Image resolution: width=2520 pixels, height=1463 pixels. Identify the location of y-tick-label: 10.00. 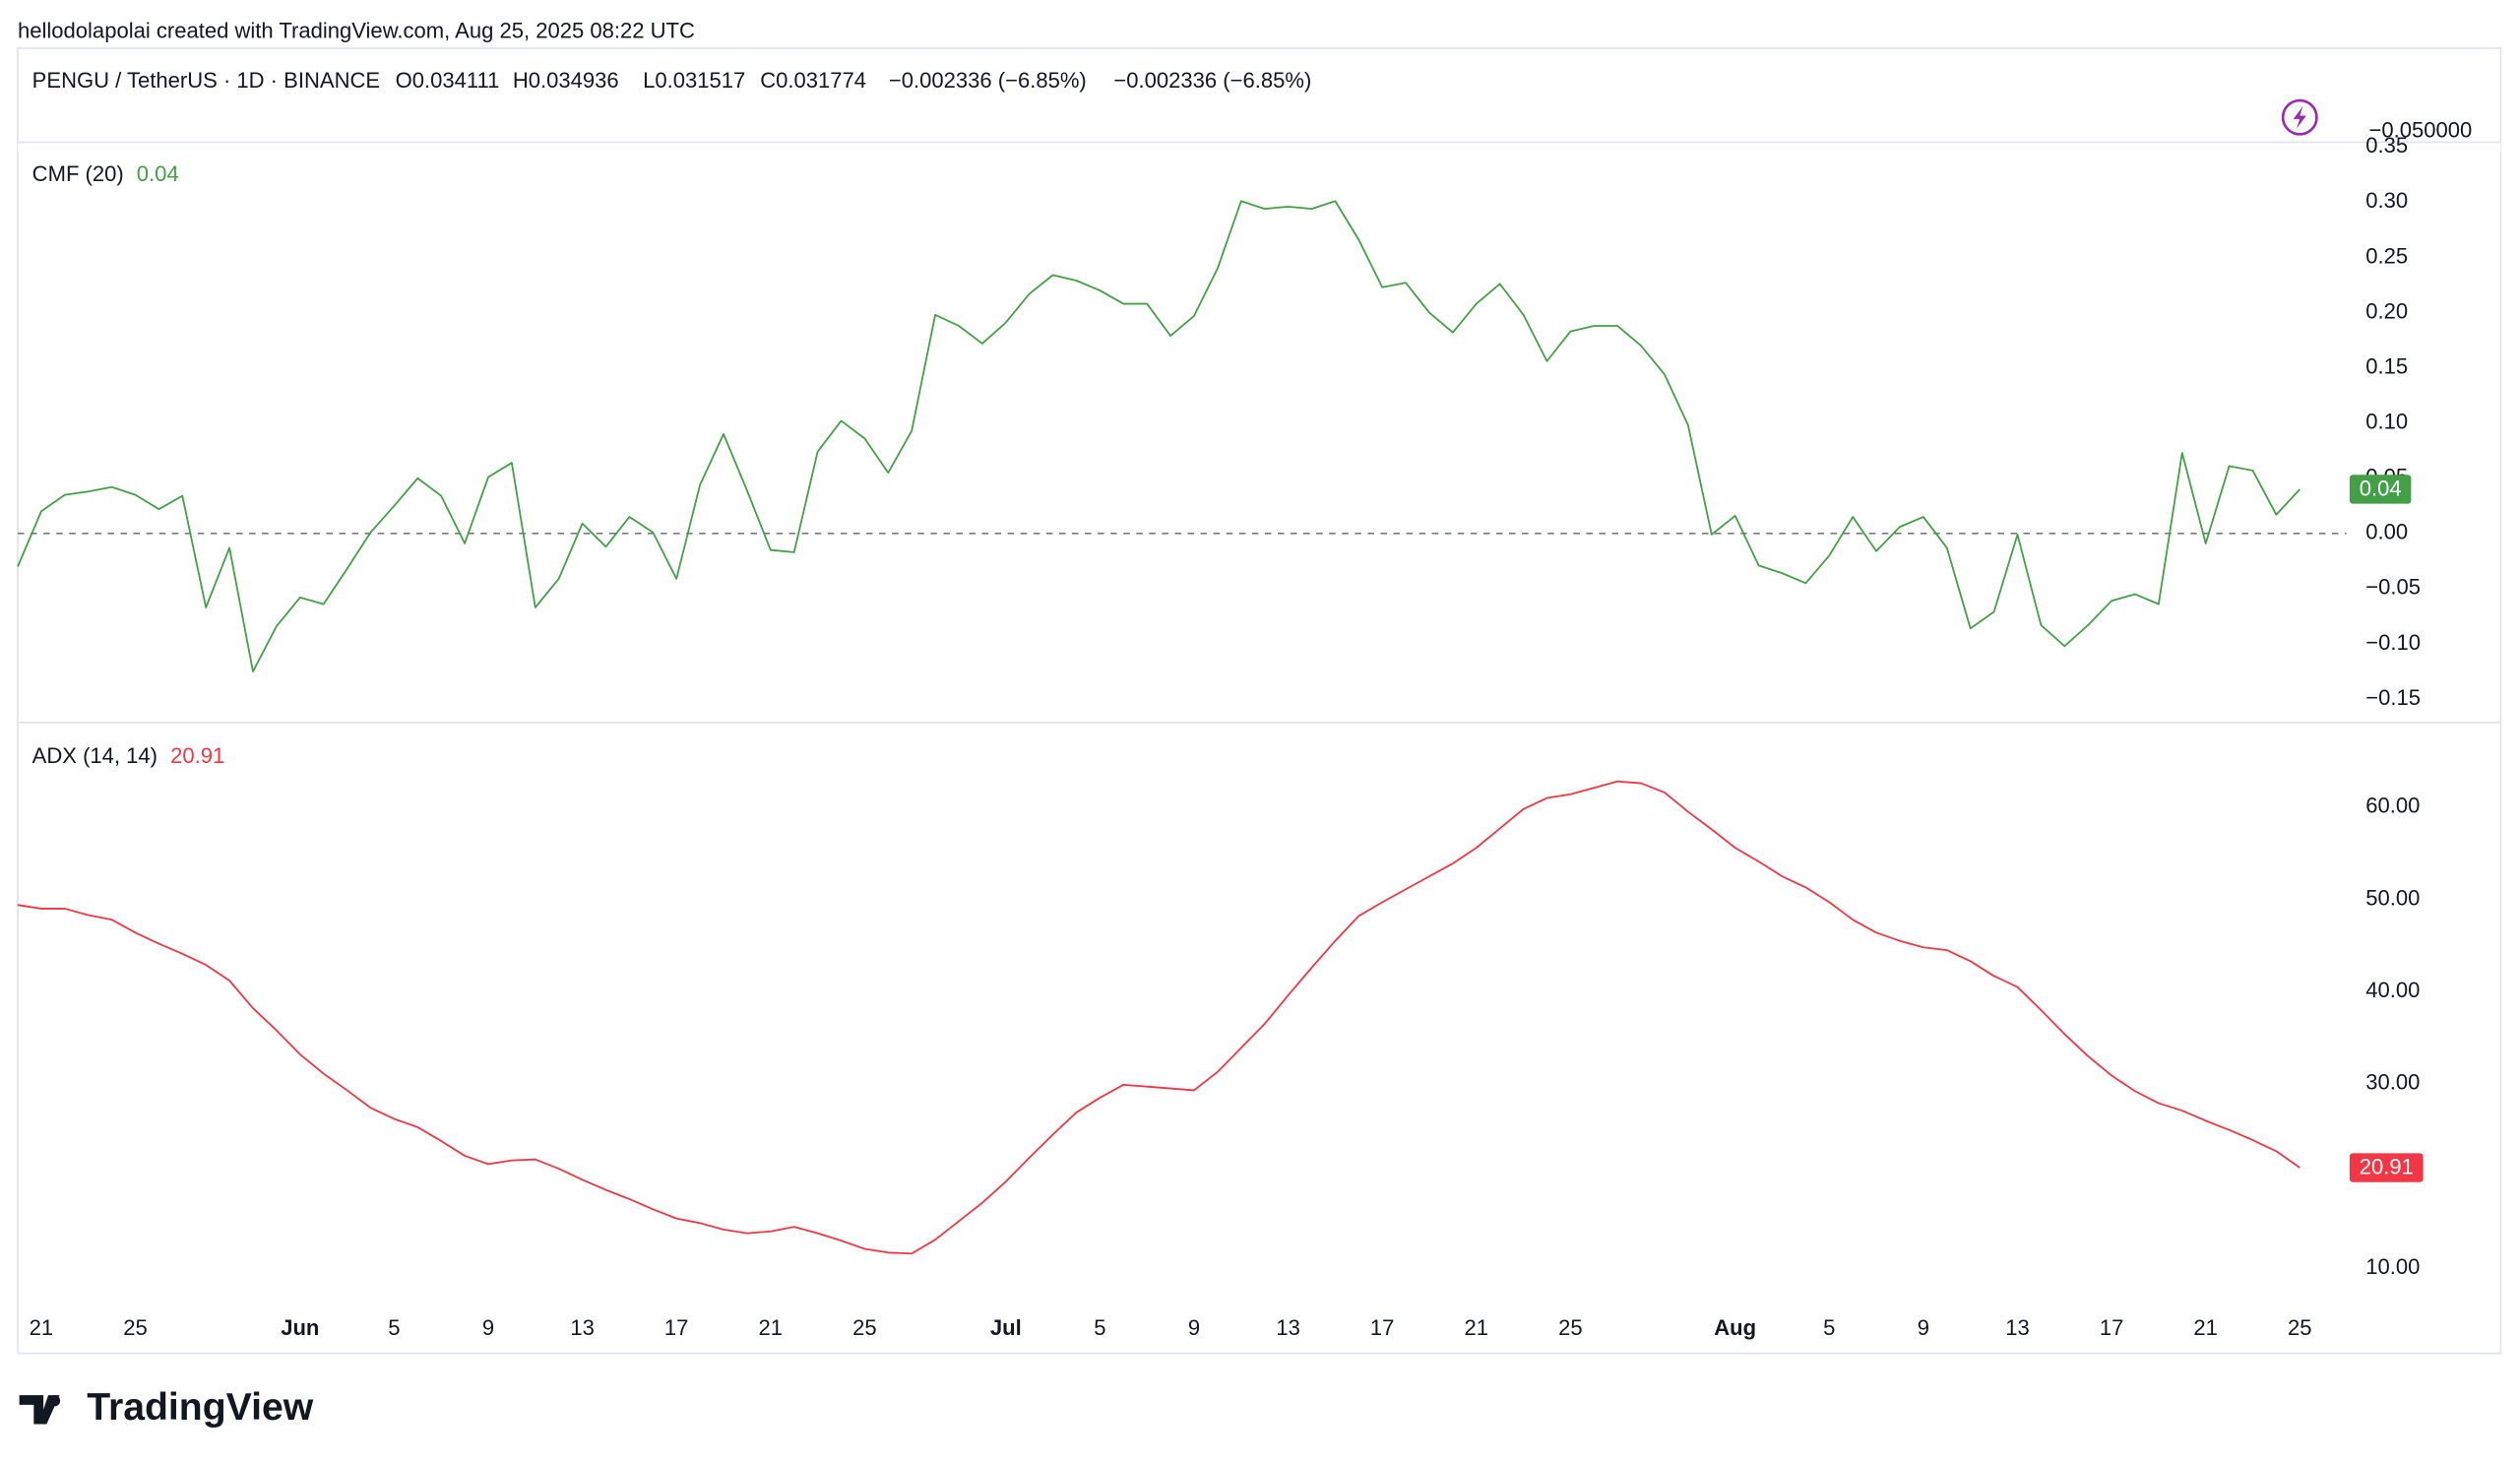
(2392, 1266).